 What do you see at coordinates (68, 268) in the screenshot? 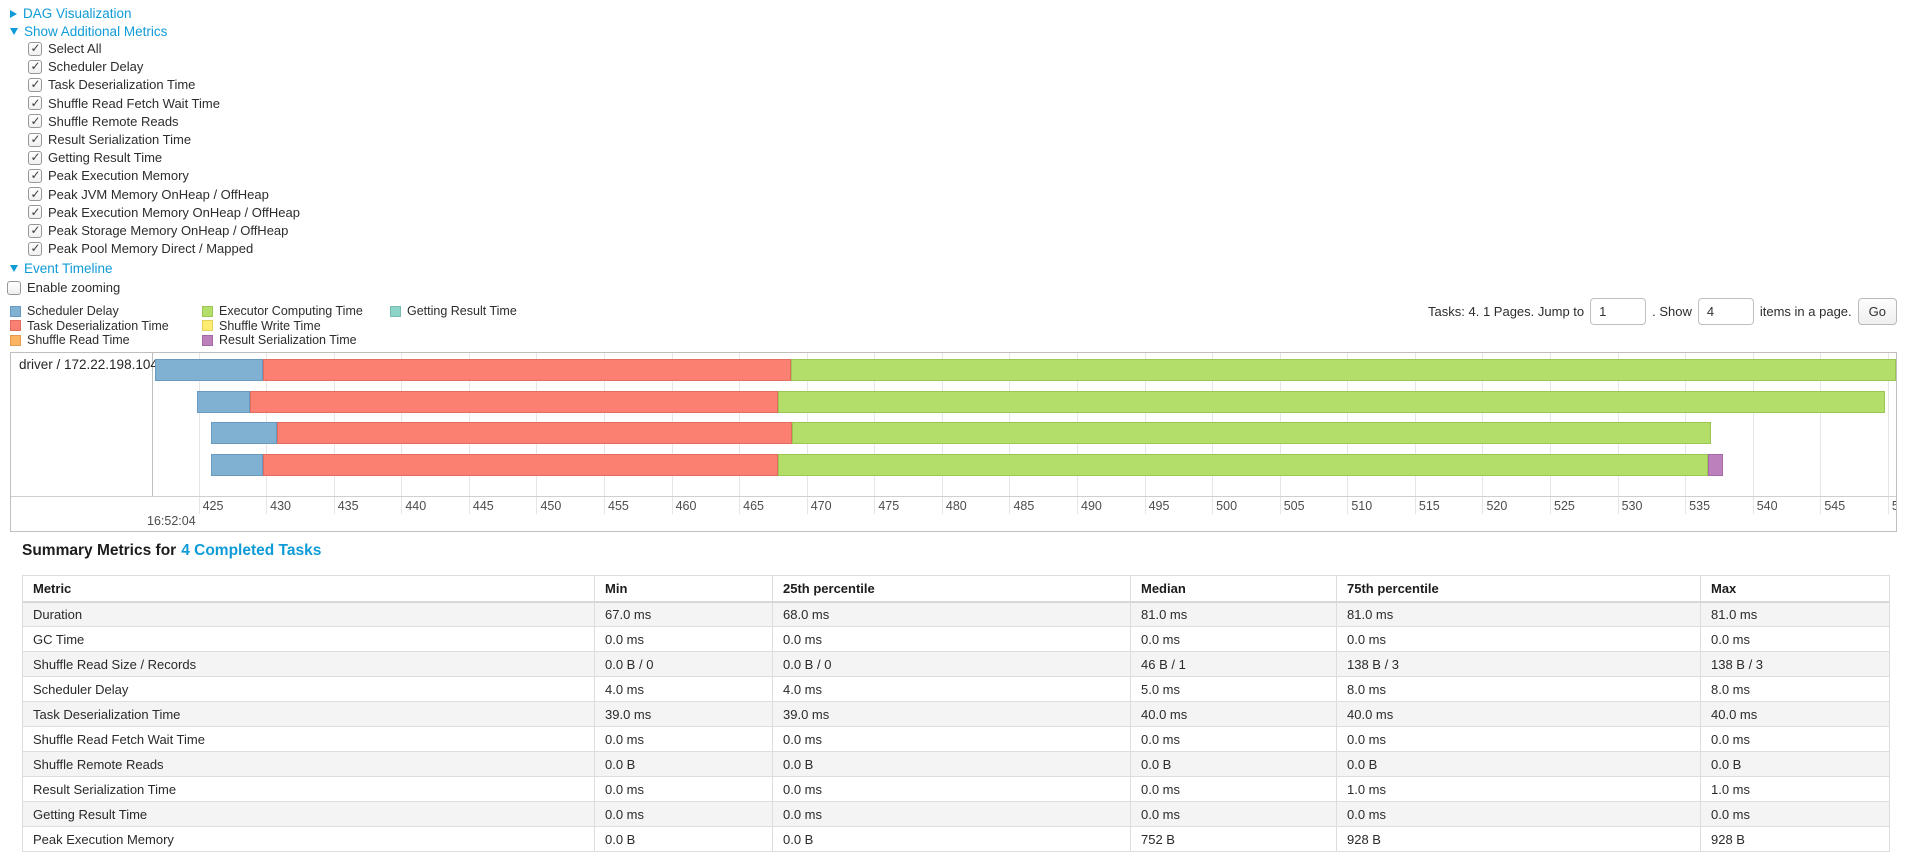
I see `event-timeline-label: Event Timeline` at bounding box center [68, 268].